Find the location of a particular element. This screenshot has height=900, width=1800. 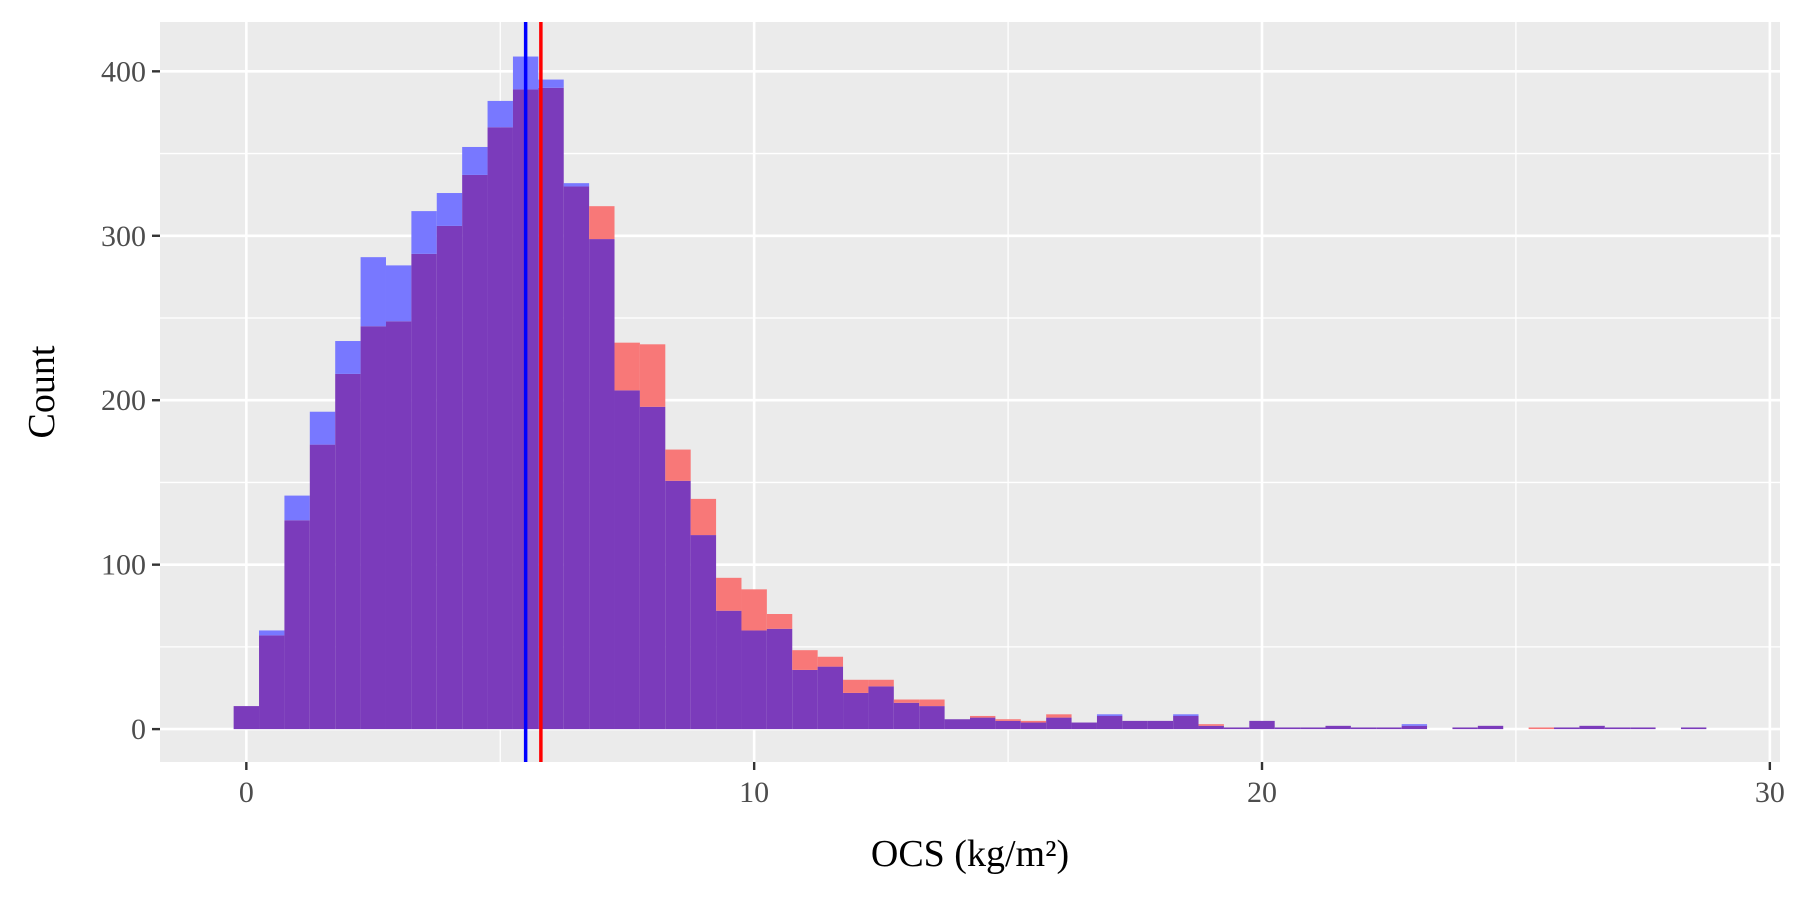

x-tick-label: 0 is located at coordinates (246, 792).